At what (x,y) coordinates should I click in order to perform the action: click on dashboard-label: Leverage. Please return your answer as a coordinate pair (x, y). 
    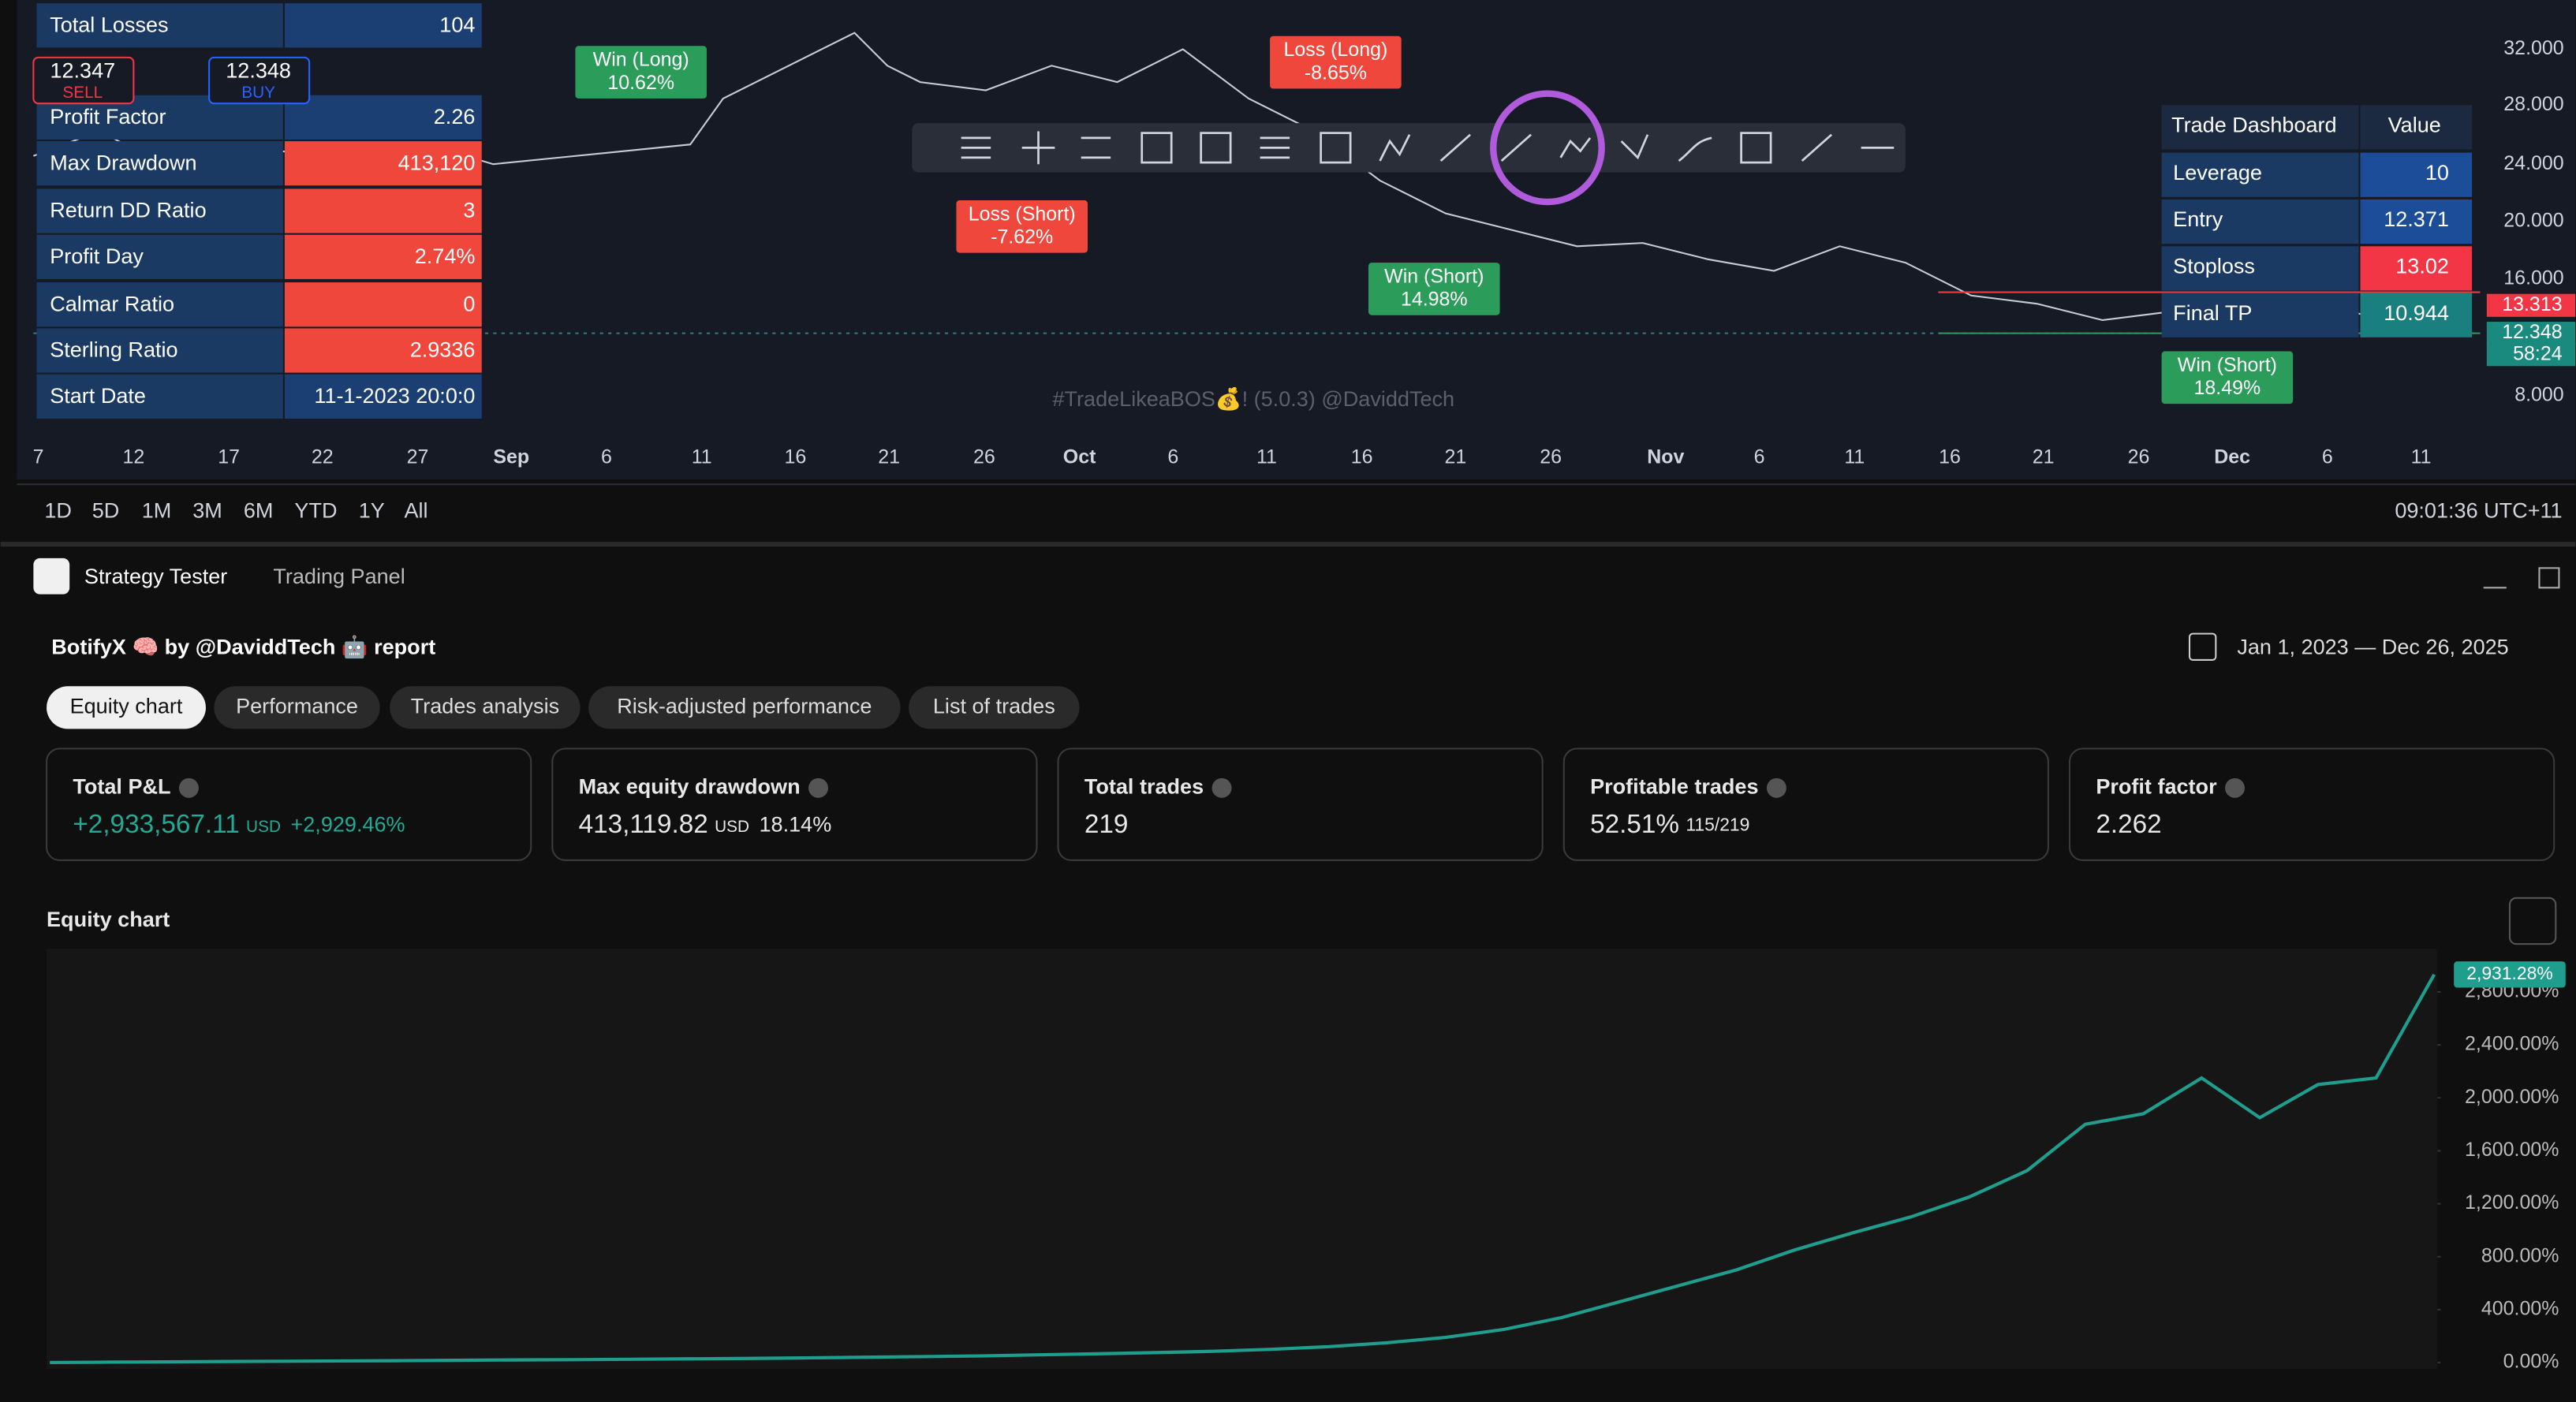
    Looking at the image, I should click on (2217, 173).